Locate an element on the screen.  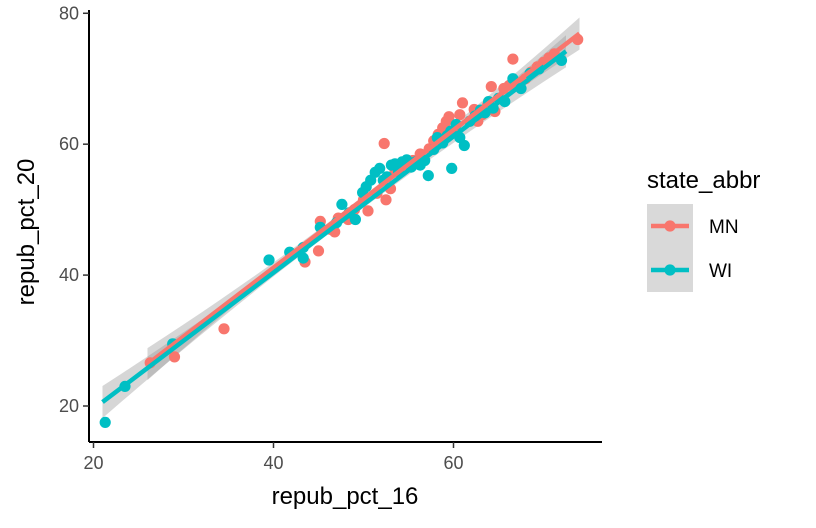
x-tick-label: 40 is located at coordinates (273, 463).